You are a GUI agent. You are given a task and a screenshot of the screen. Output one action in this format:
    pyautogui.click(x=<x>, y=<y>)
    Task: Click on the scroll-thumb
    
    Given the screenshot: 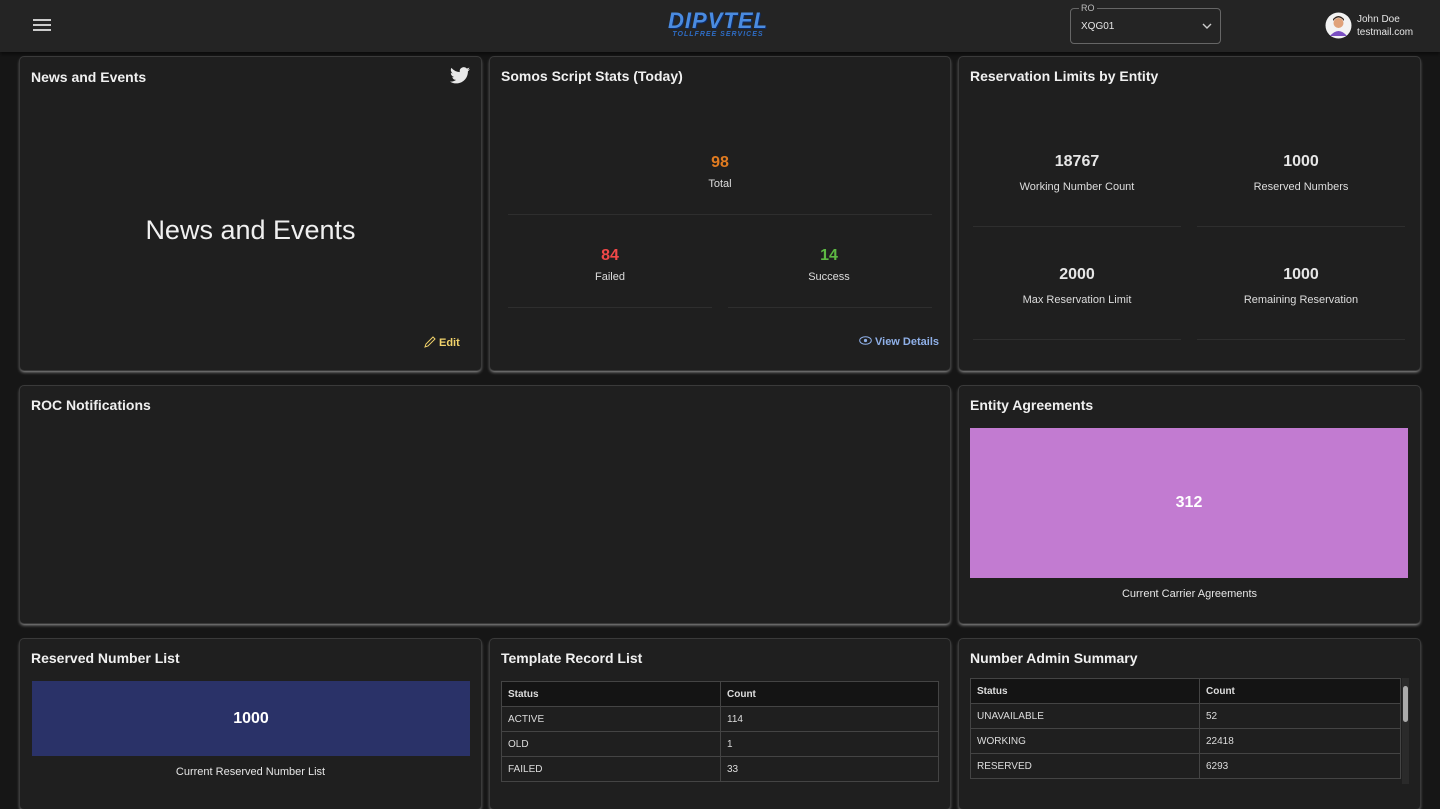 What is the action you would take?
    pyautogui.click(x=1405, y=704)
    